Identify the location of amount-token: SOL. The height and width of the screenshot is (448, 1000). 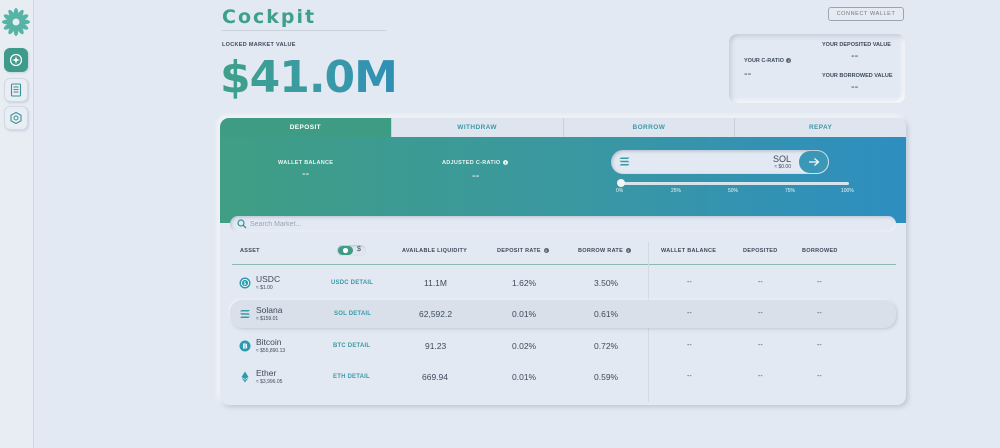
(781, 159).